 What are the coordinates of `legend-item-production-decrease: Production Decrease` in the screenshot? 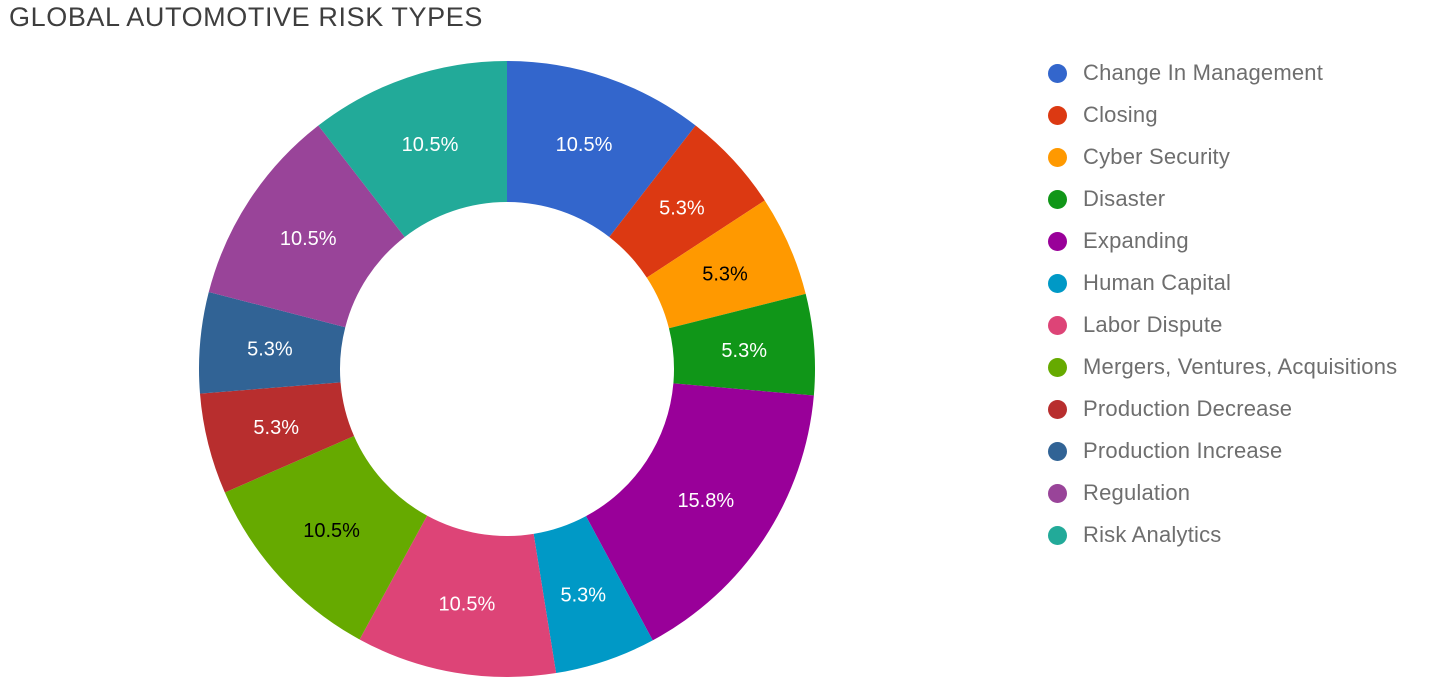 It's located at (1222, 409).